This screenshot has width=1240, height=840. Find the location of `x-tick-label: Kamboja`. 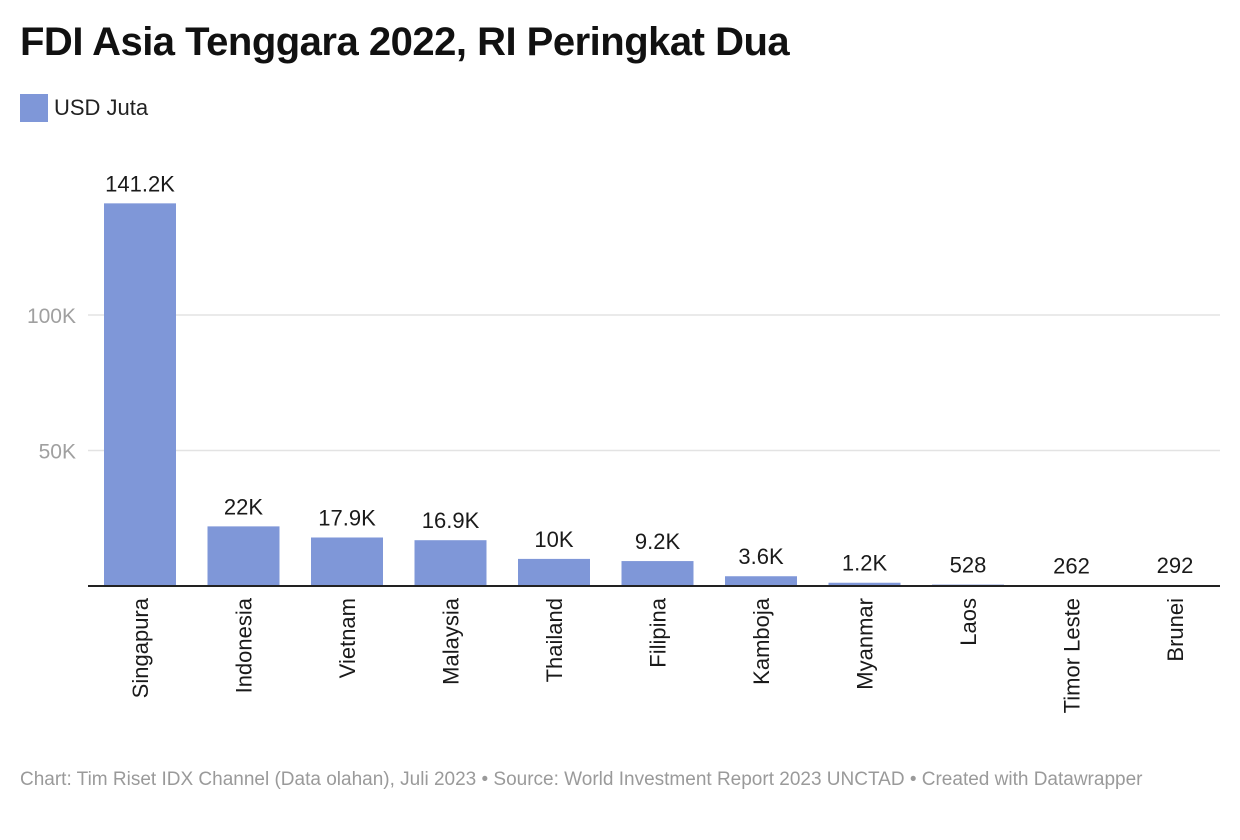

x-tick-label: Kamboja is located at coordinates (761, 641).